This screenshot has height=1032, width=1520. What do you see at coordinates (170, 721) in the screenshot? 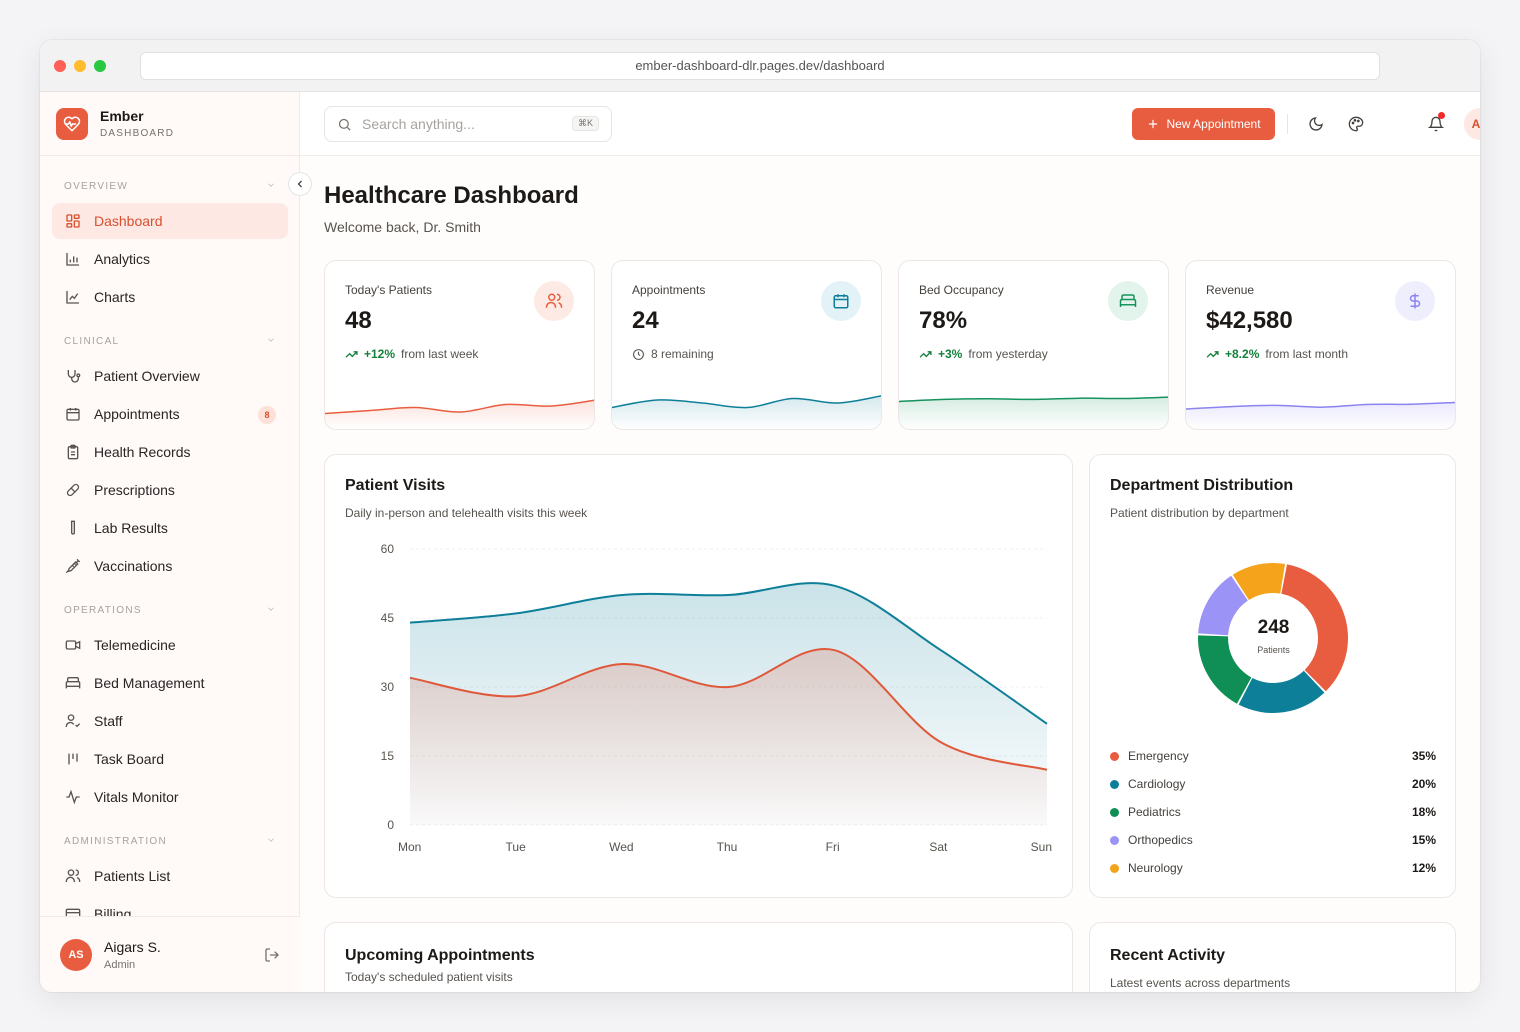
I see `sidebar-item-staff: Staff` at bounding box center [170, 721].